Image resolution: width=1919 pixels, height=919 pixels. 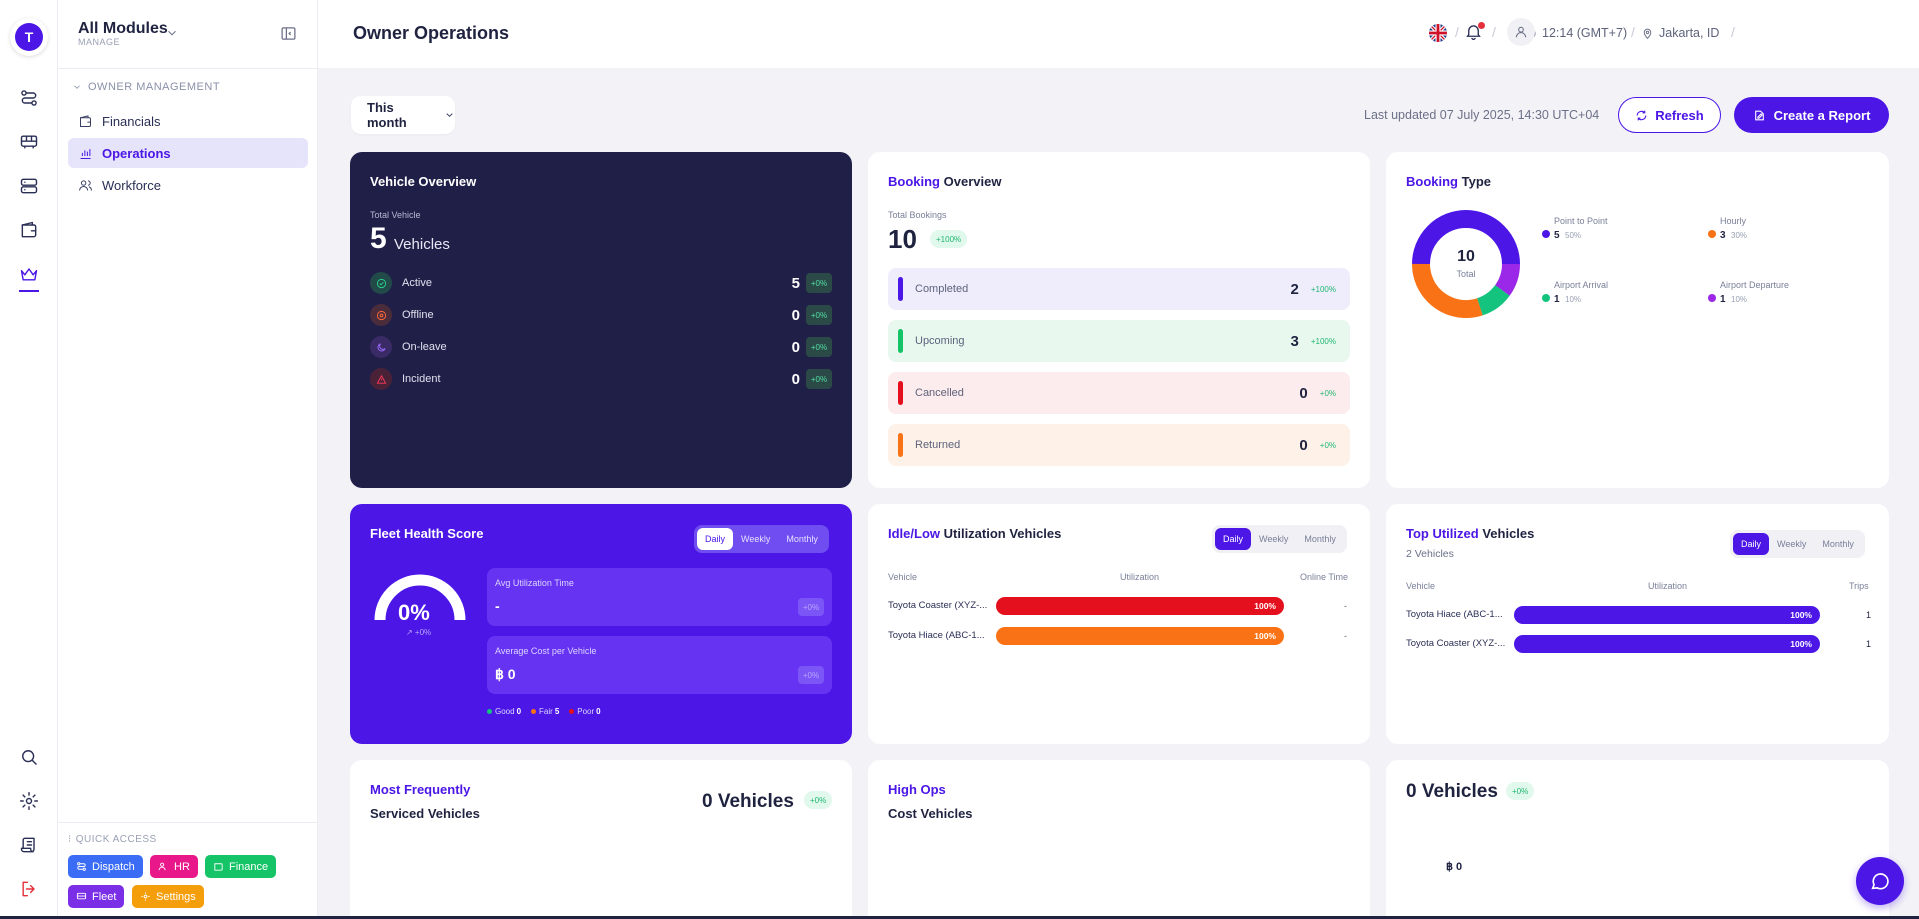 What do you see at coordinates (949, 239) in the screenshot?
I see `change-badge: +100%` at bounding box center [949, 239].